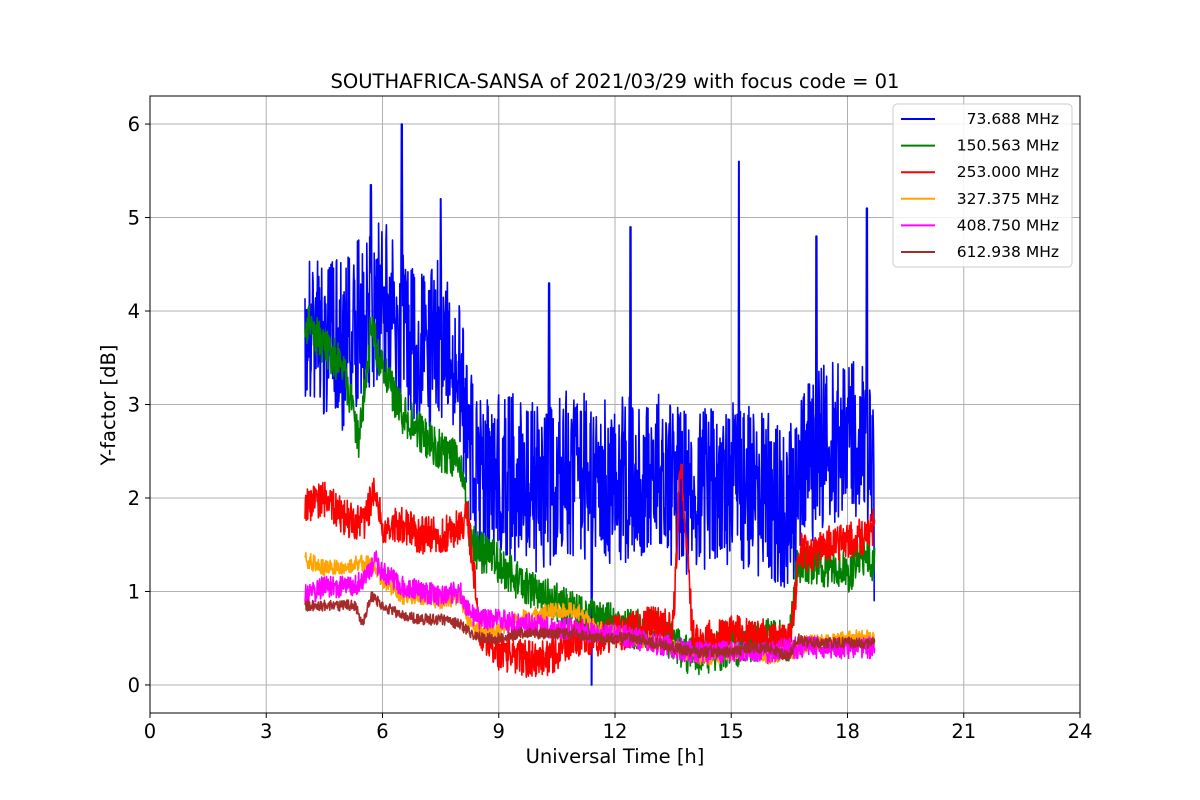 The width and height of the screenshot is (1200, 800). Describe the element at coordinates (1080, 731) in the screenshot. I see `x-tick-label: 24` at that location.